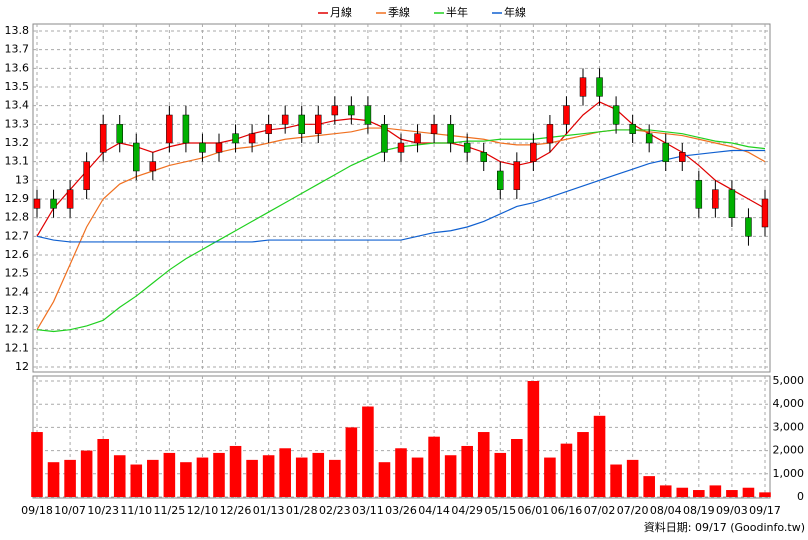 The height and width of the screenshot is (540, 808). I want to click on x-tick-label: 04/29, so click(467, 510).